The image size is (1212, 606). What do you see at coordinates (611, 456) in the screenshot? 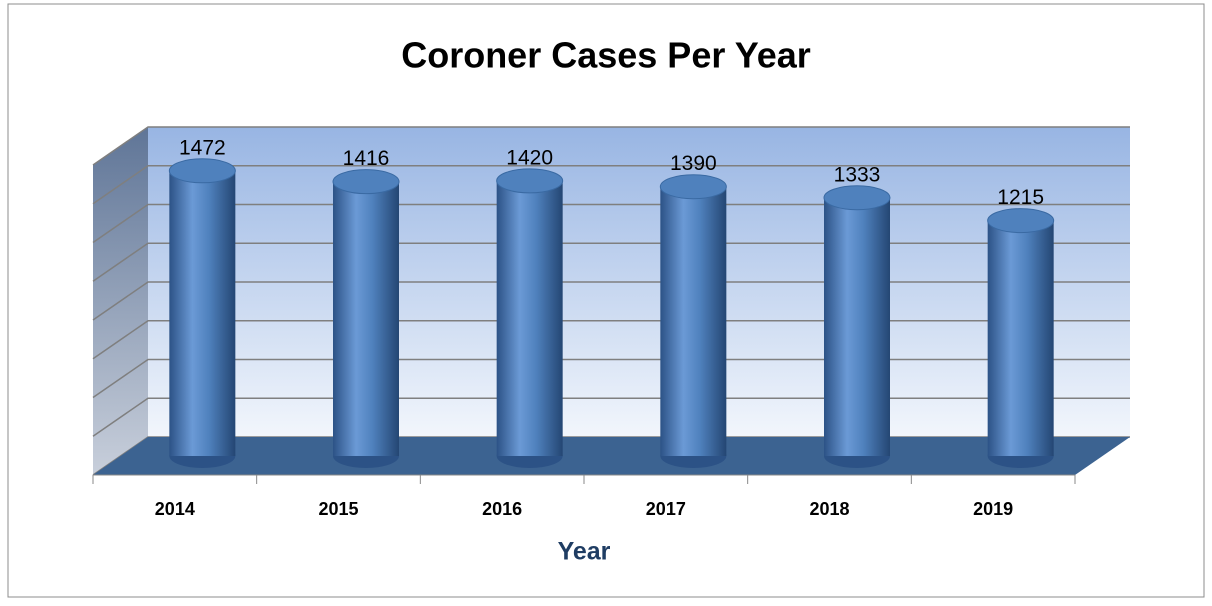
I see `floor` at bounding box center [611, 456].